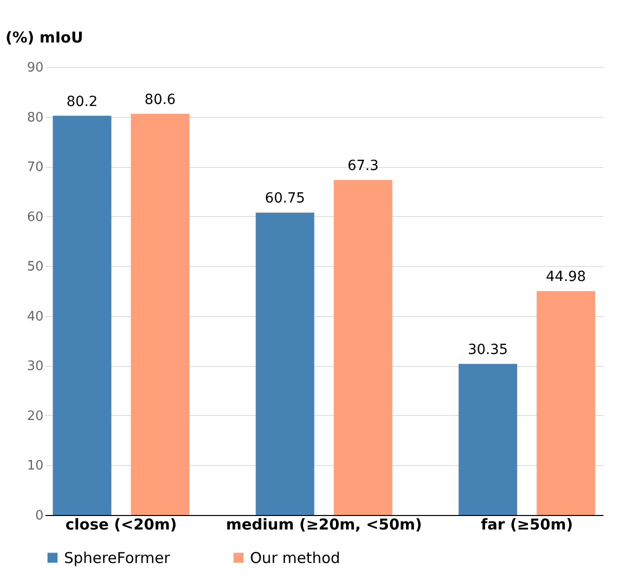 Image resolution: width=618 pixels, height=581 pixels. I want to click on y-tick-label: 60, so click(35, 217).